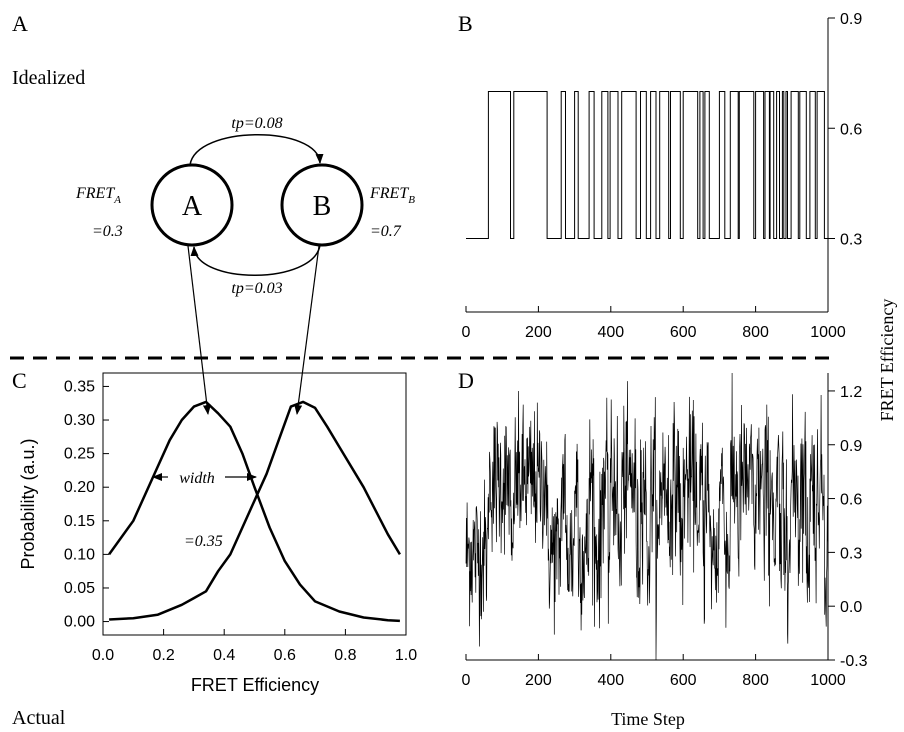 The width and height of the screenshot is (904, 732). Describe the element at coordinates (392, 195) in the screenshot. I see `fret-b-label: FRETB` at that location.